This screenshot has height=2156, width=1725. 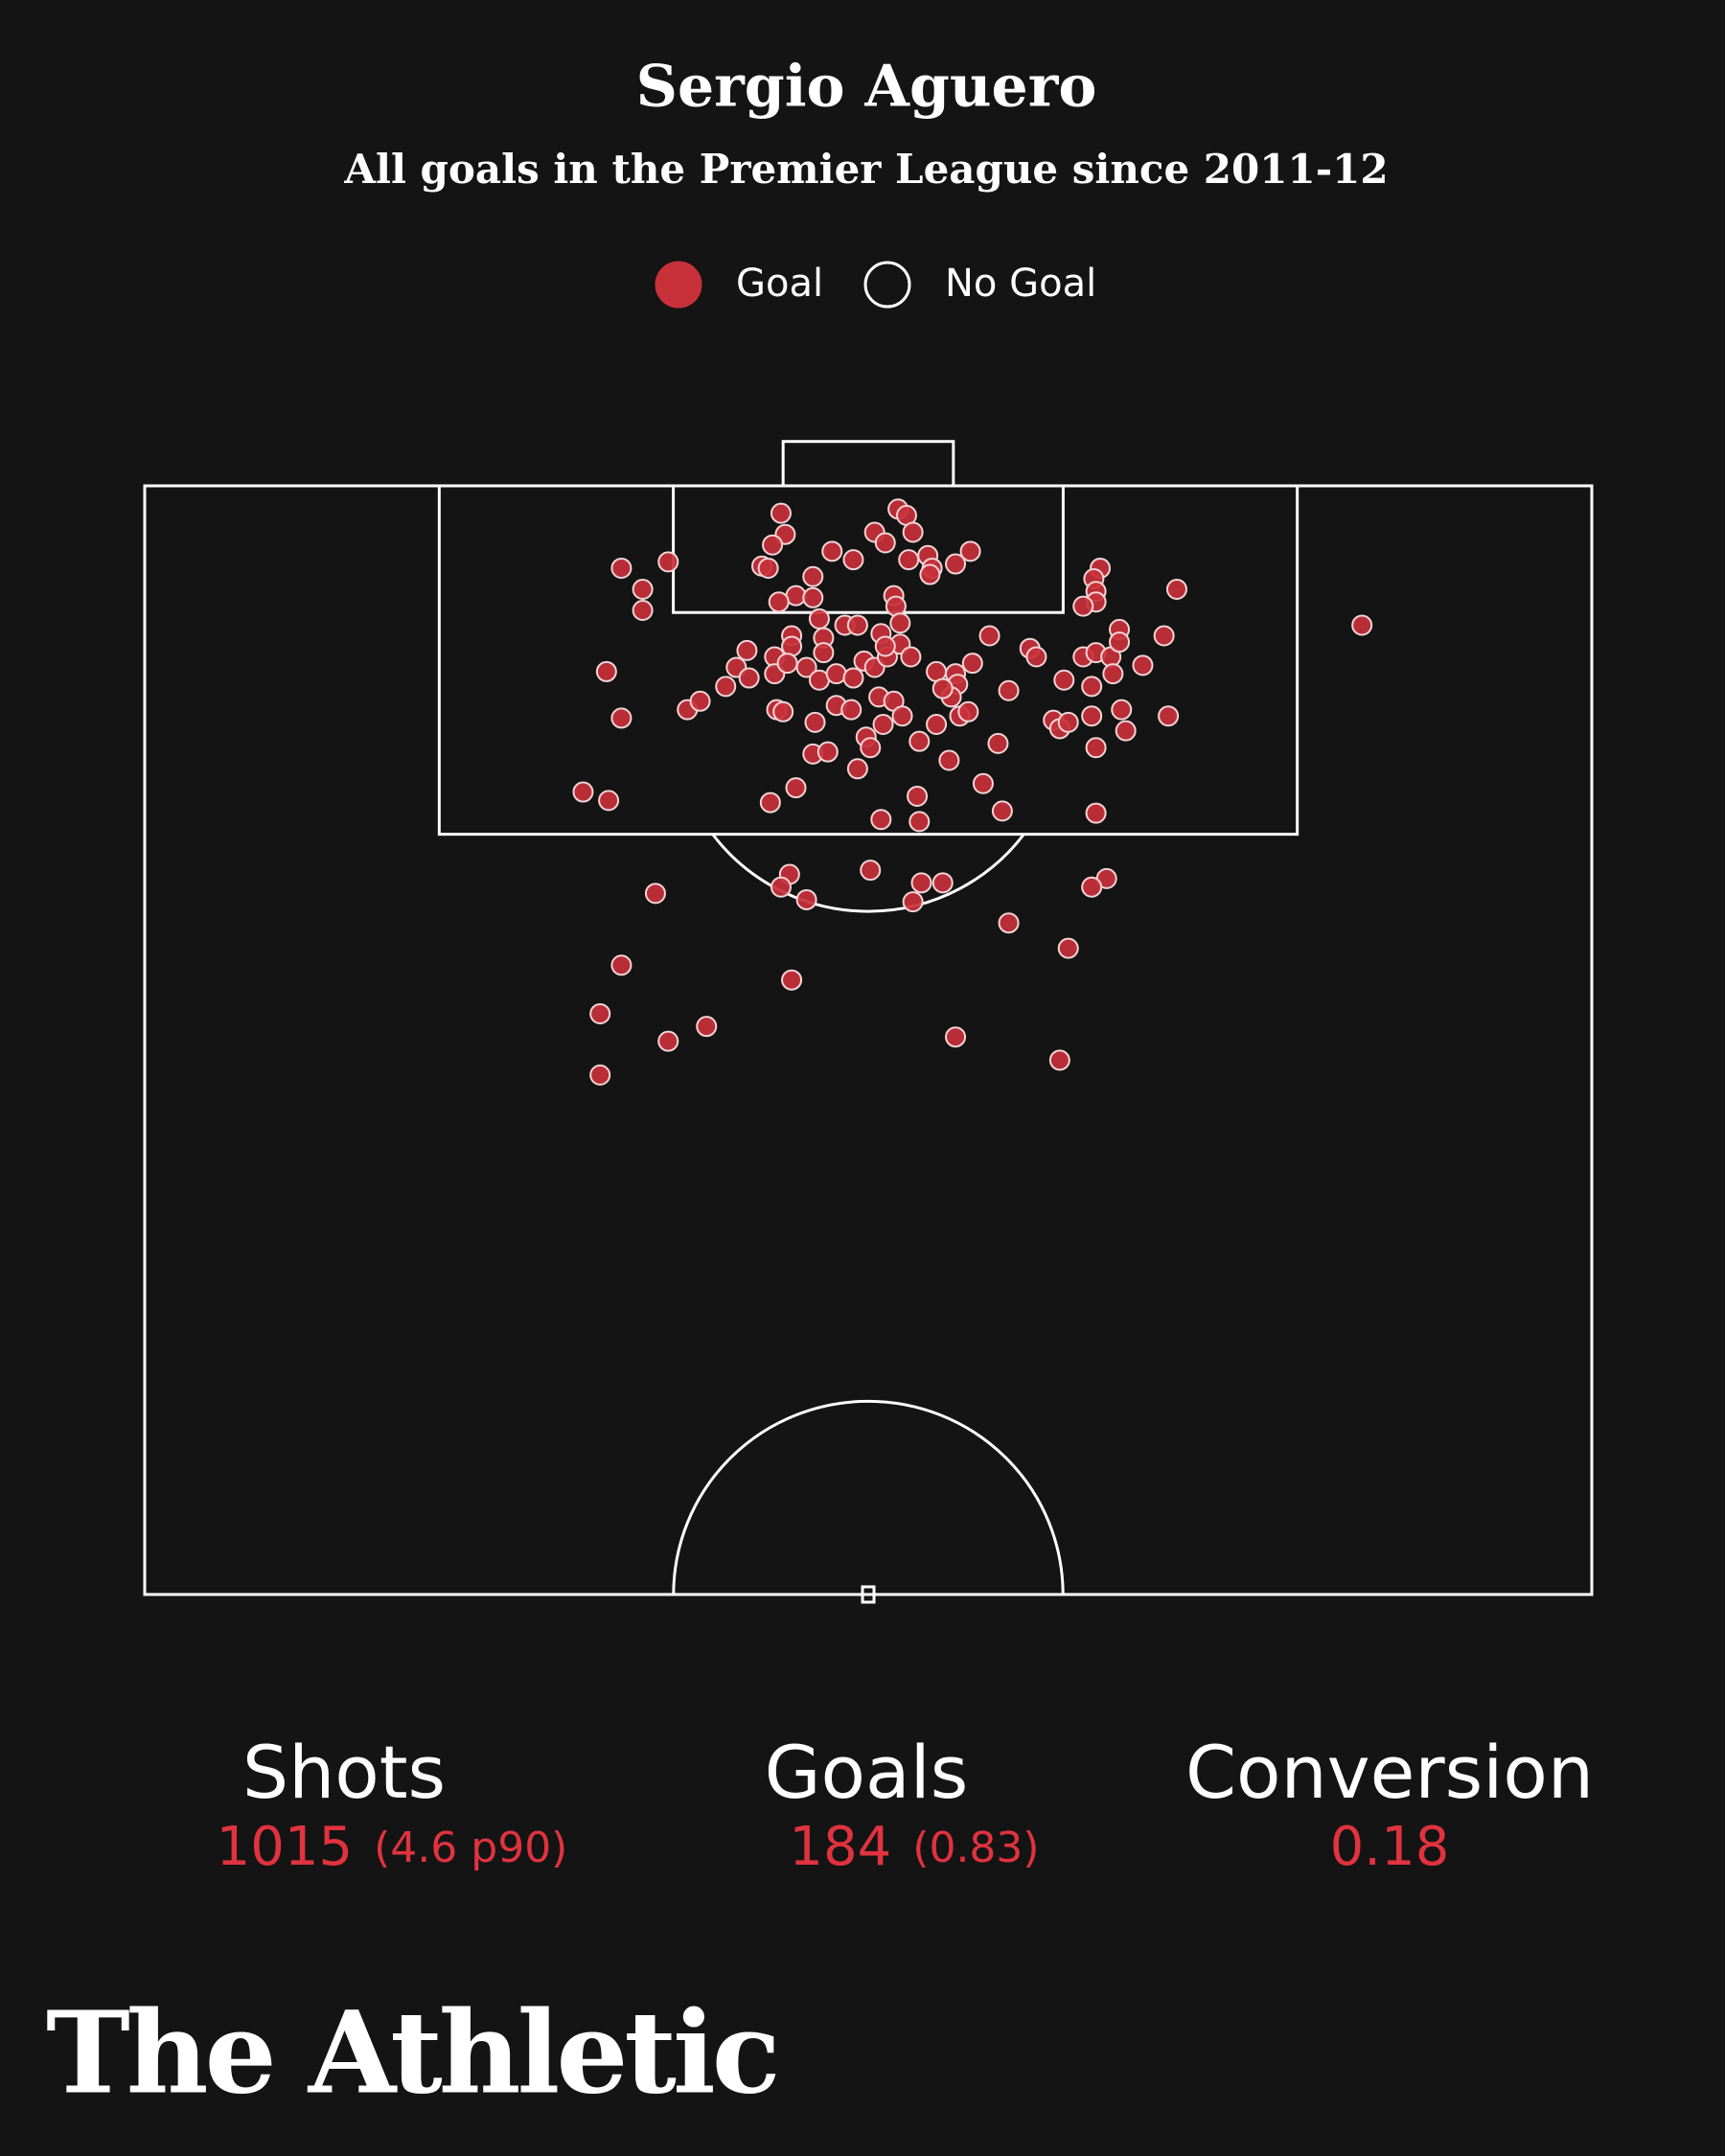 What do you see at coordinates (972, 792) in the screenshot?
I see `shots` at bounding box center [972, 792].